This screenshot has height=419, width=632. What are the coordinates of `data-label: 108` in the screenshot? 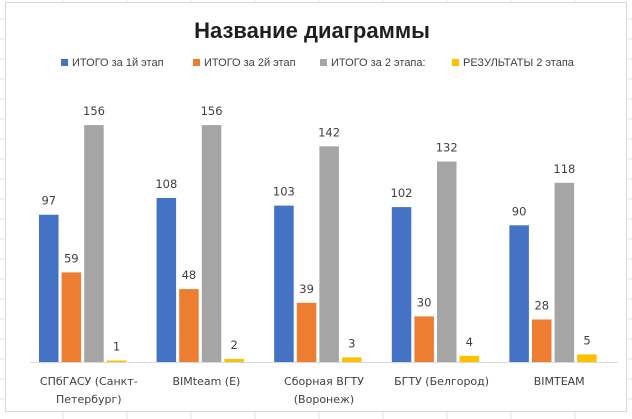 It's located at (166, 184).